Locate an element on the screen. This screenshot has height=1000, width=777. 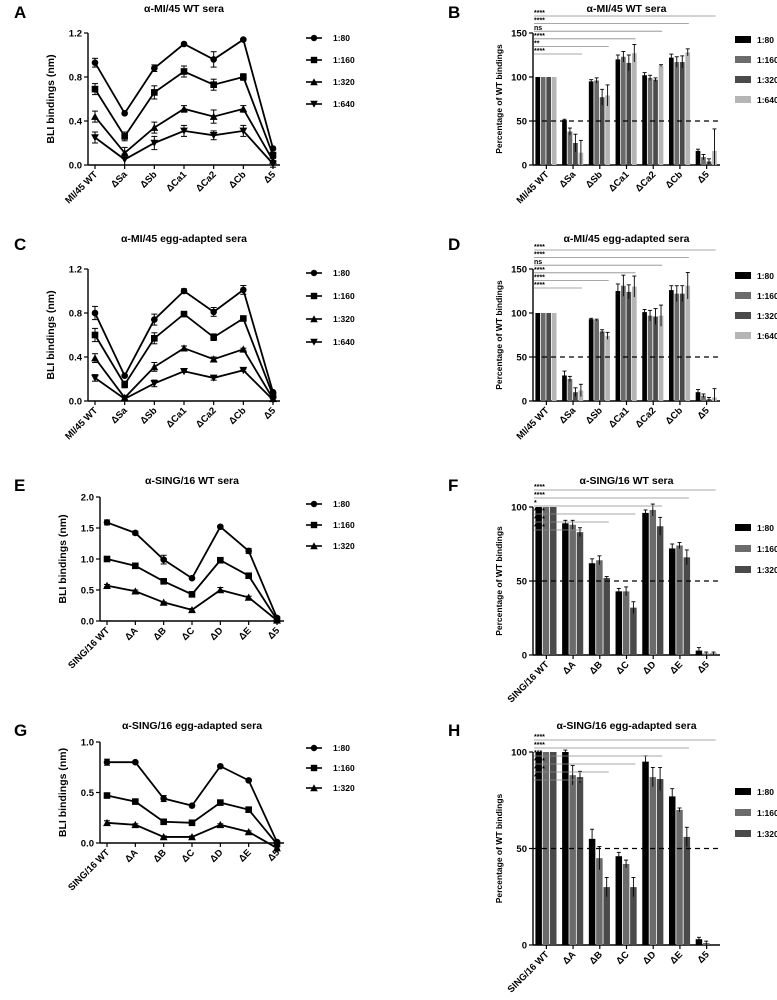
legend-swatch is located at coordinates (743, 99).